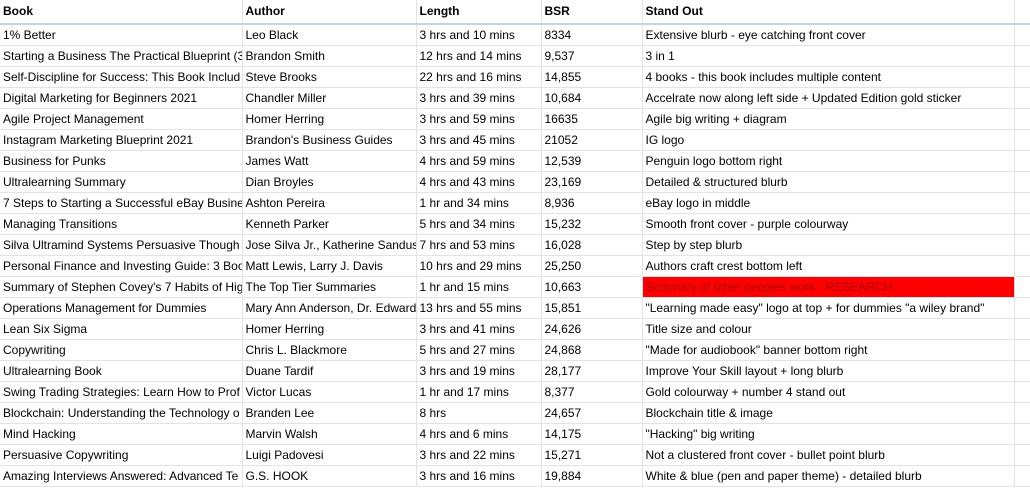 The height and width of the screenshot is (498, 1030). What do you see at coordinates (828, 140) in the screenshot?
I see `cell-stand-out: IG logo` at bounding box center [828, 140].